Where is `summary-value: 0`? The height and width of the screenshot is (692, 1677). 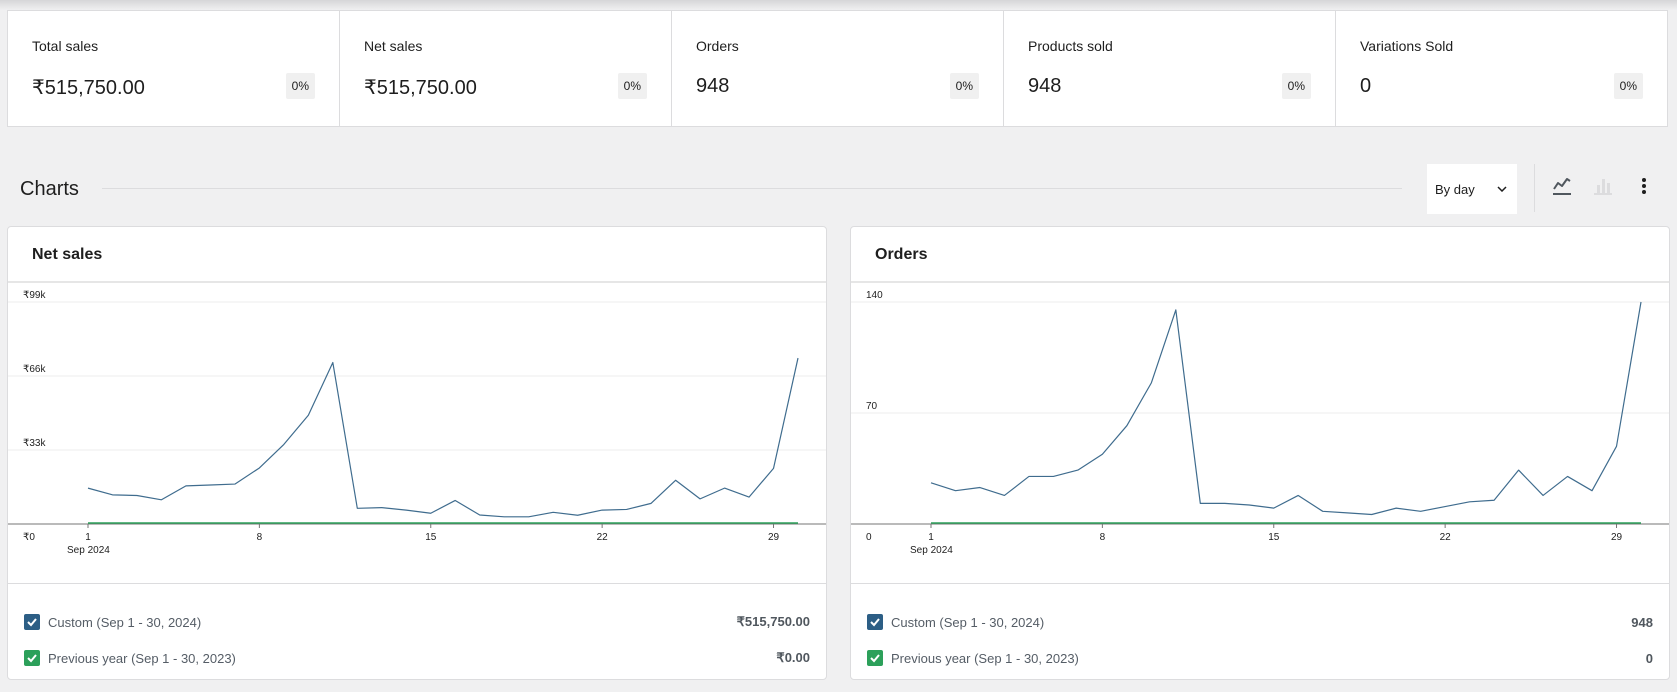
summary-value: 0 is located at coordinates (1366, 86).